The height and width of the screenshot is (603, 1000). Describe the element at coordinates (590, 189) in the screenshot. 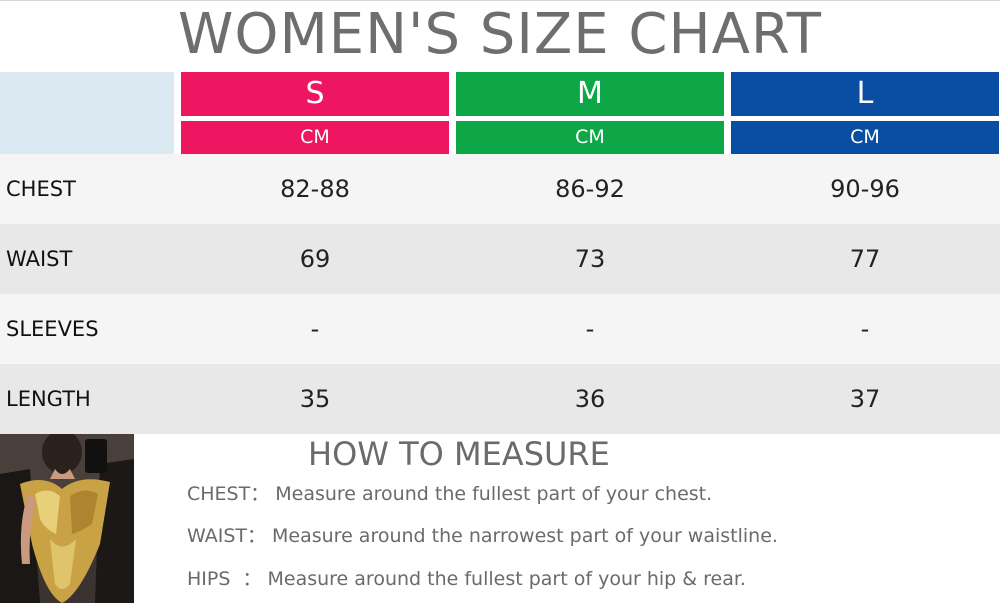

I see `cell-m: 86-92` at that location.